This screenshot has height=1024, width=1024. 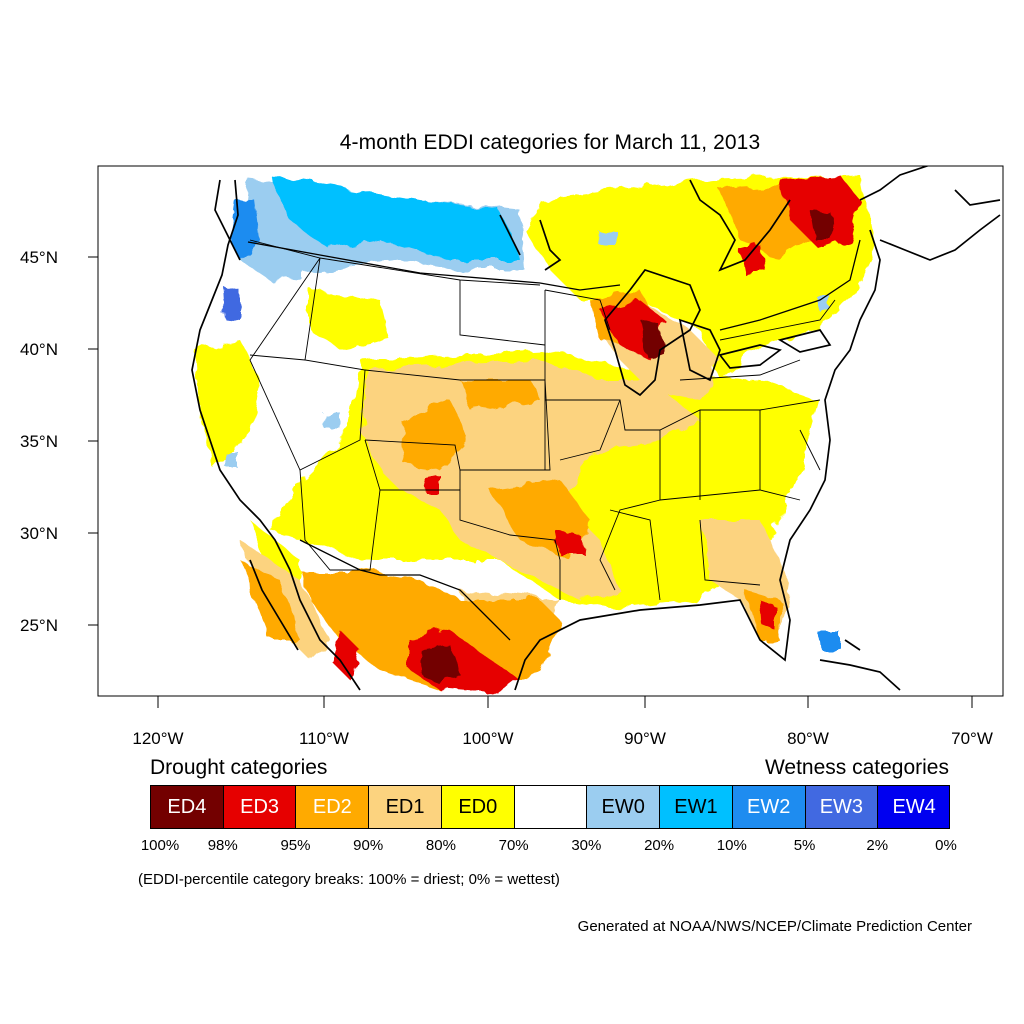 What do you see at coordinates (731, 845) in the screenshot?
I see `percentile-break-label: 10%` at bounding box center [731, 845].